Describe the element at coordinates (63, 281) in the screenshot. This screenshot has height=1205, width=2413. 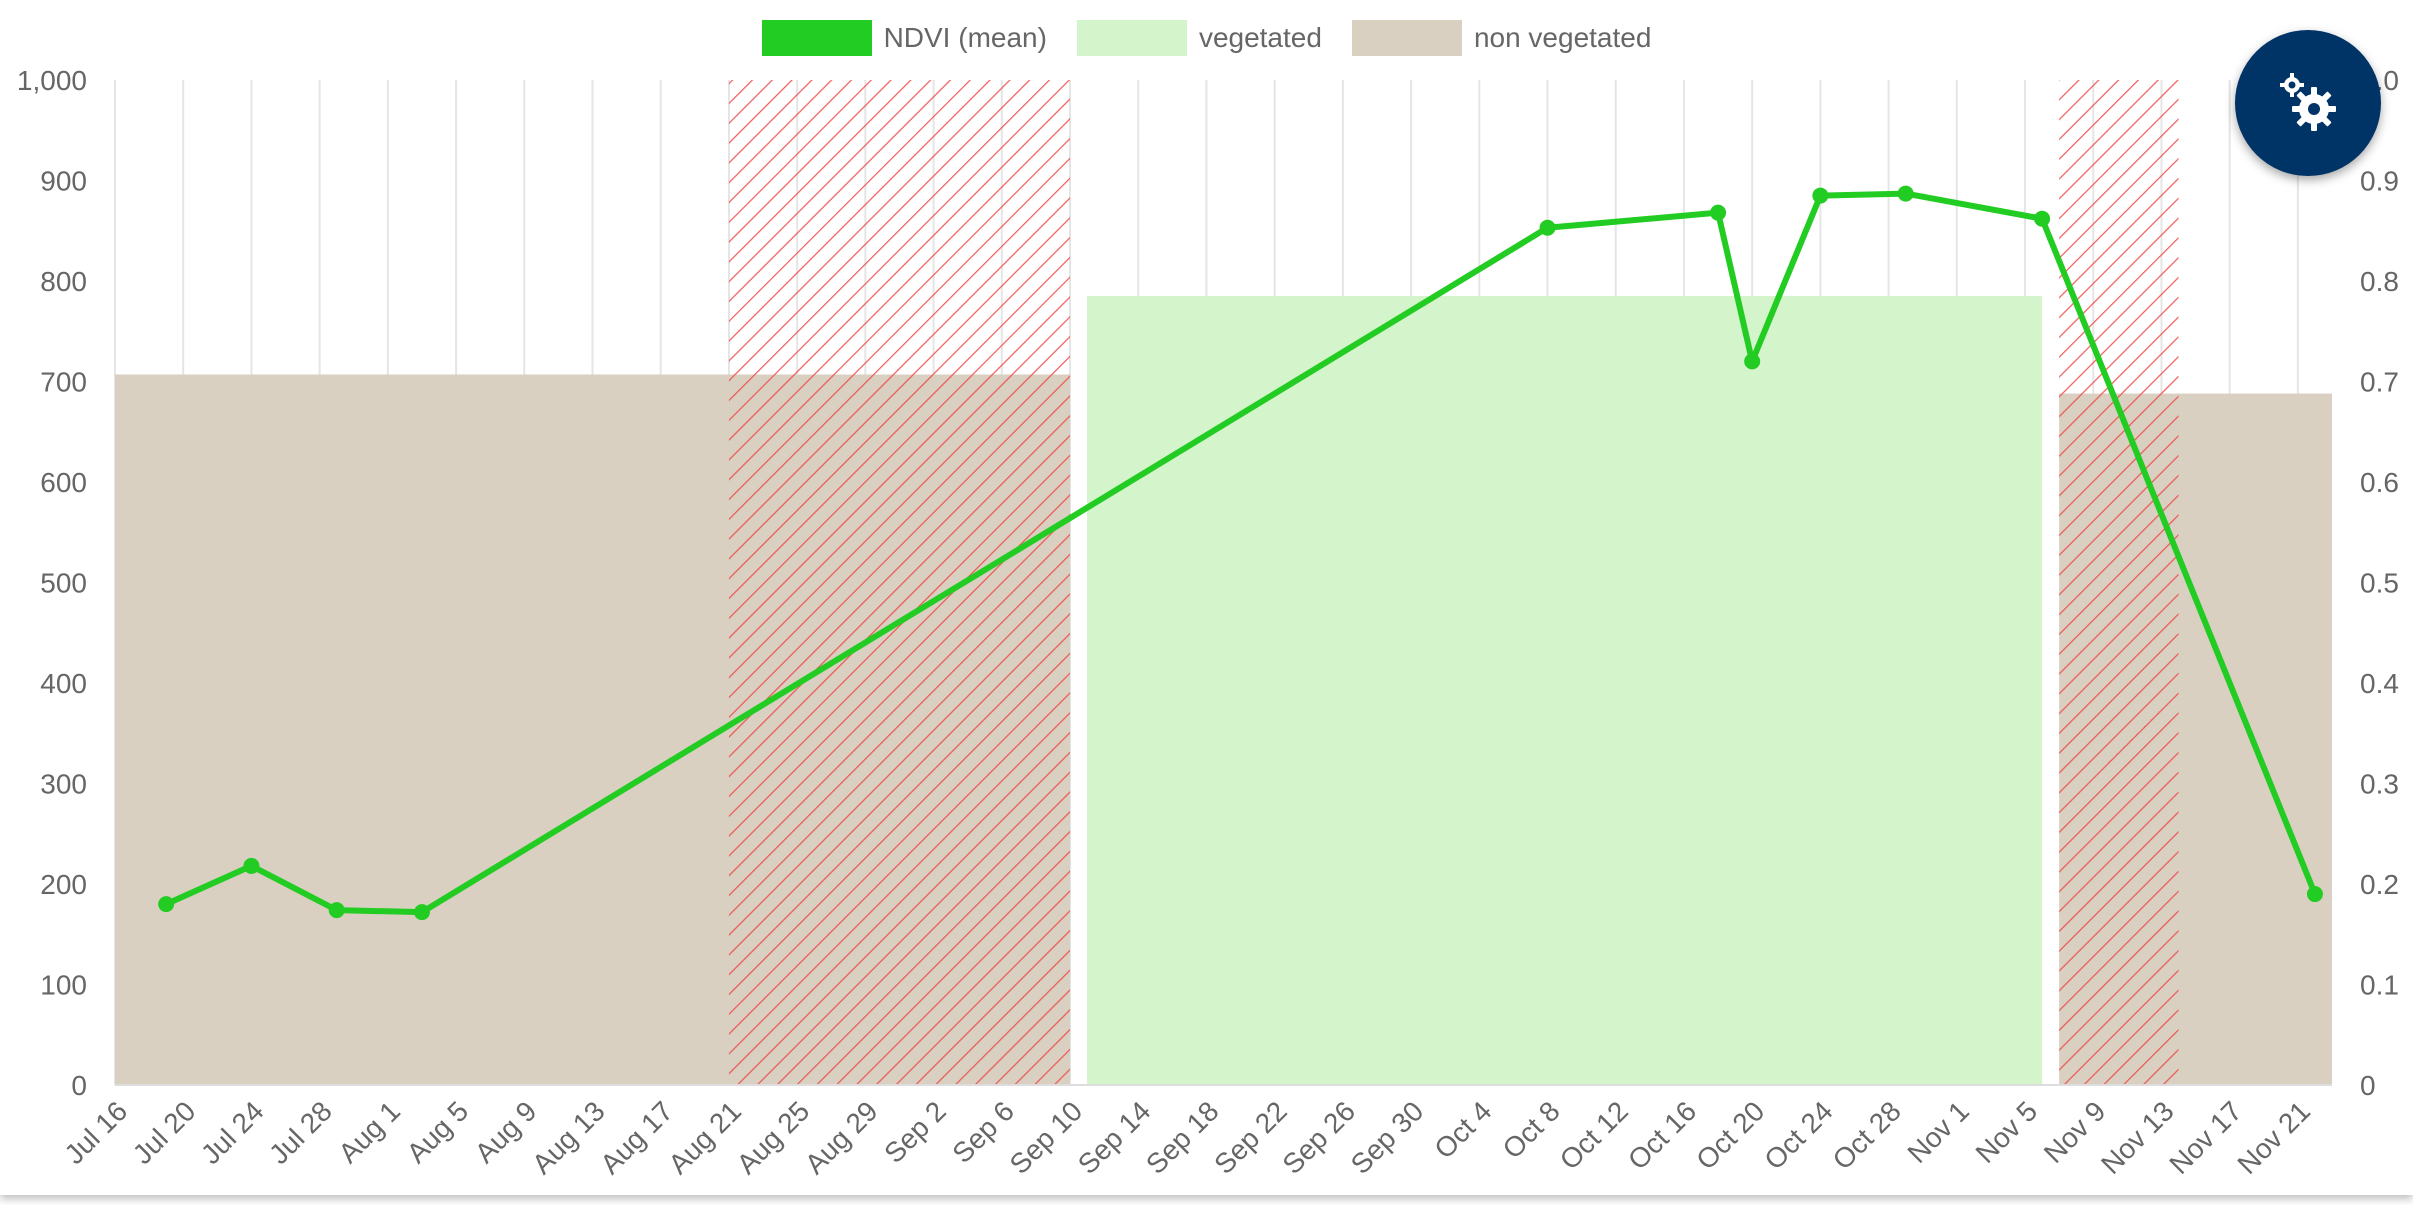
I see `y-left-tick-label: 800` at that location.